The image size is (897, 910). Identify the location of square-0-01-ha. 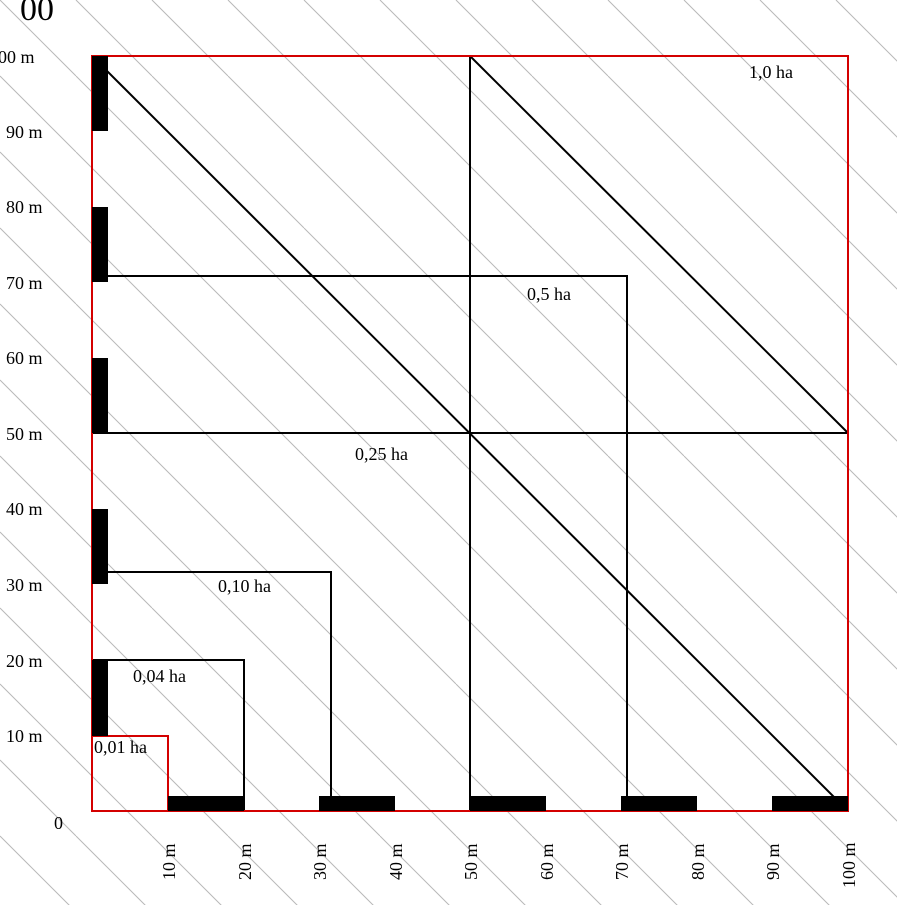
(130, 773).